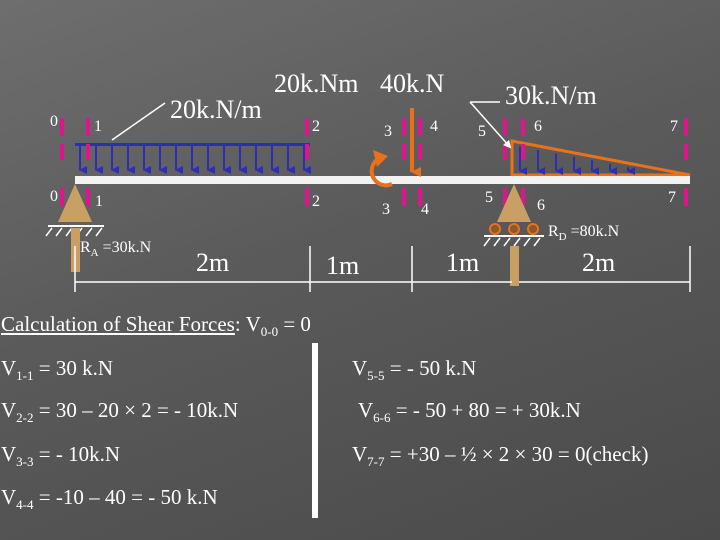  I want to click on moment-20knm-arc, so click(381, 172).